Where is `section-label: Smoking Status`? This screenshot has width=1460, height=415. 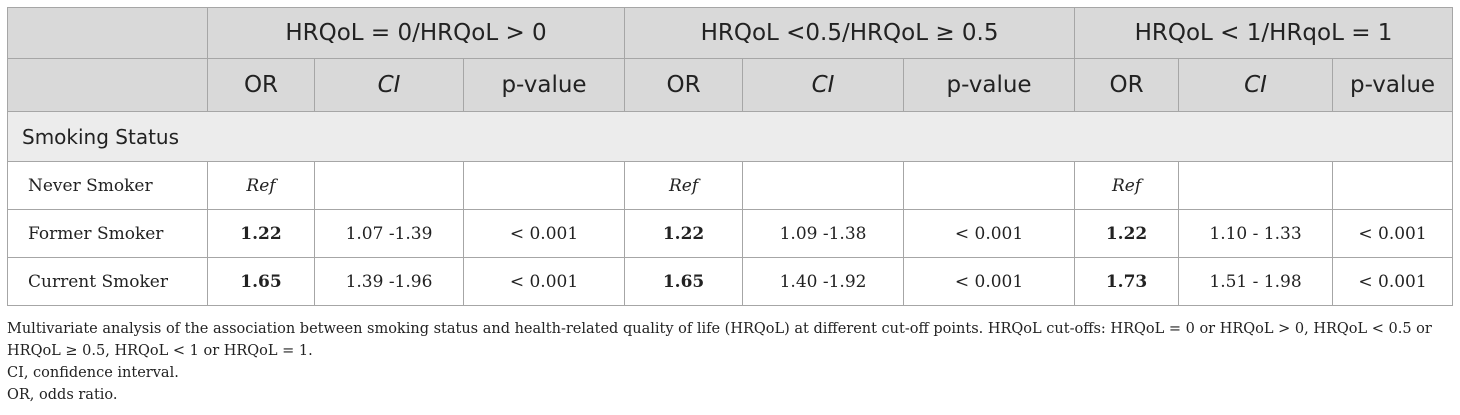 section-label: Smoking Status is located at coordinates (730, 136).